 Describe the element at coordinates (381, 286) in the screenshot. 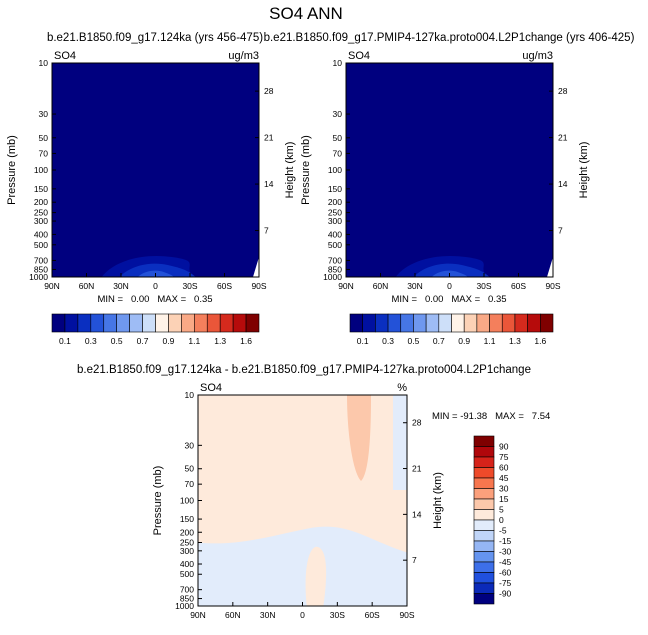

I see `x-tick-label: 60N` at that location.